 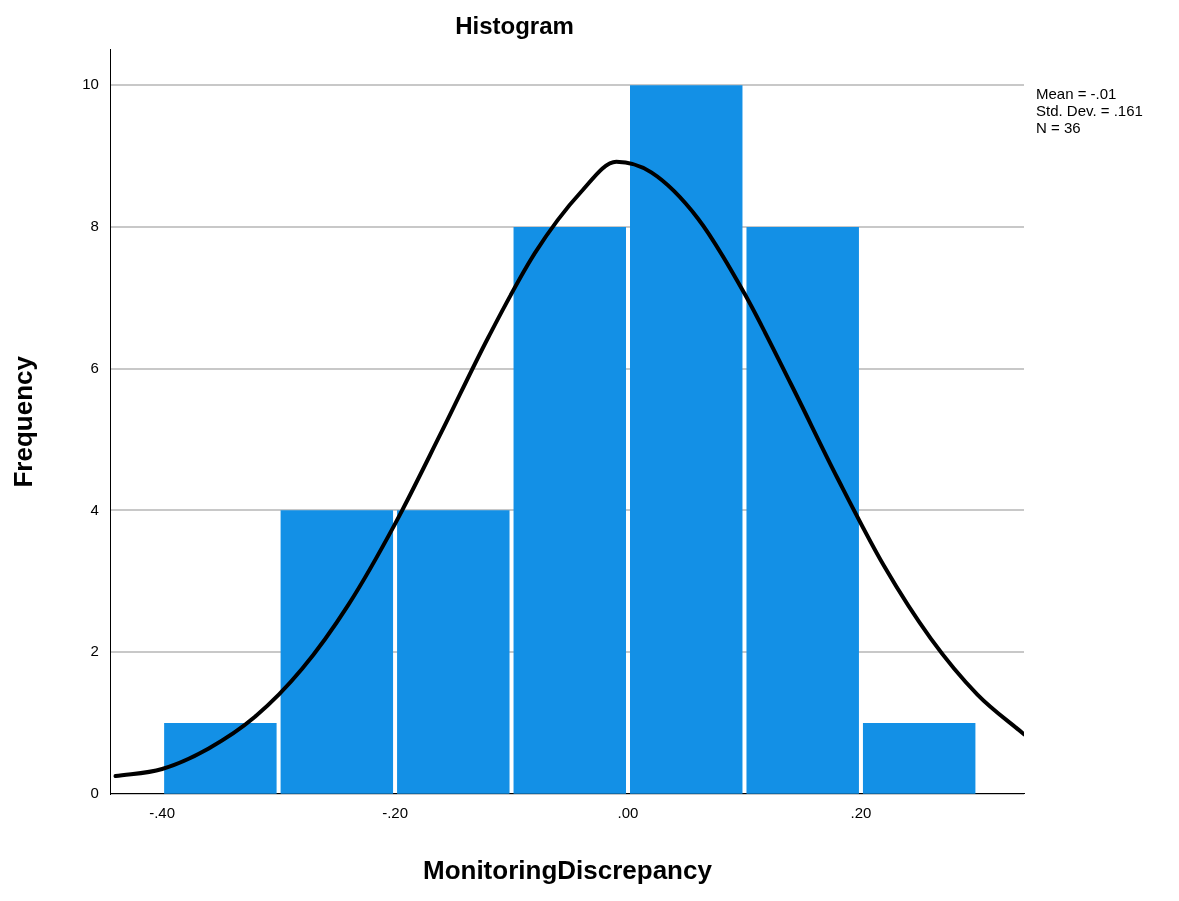 I want to click on y-tick-label: 8, so click(x=94, y=226).